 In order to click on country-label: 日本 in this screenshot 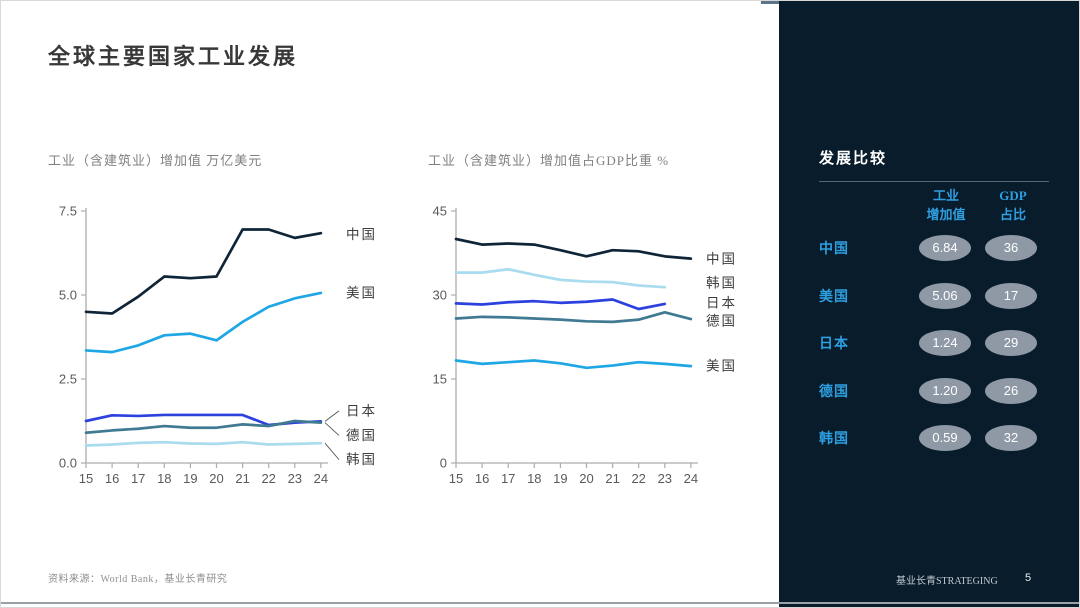, I will do `click(834, 344)`.